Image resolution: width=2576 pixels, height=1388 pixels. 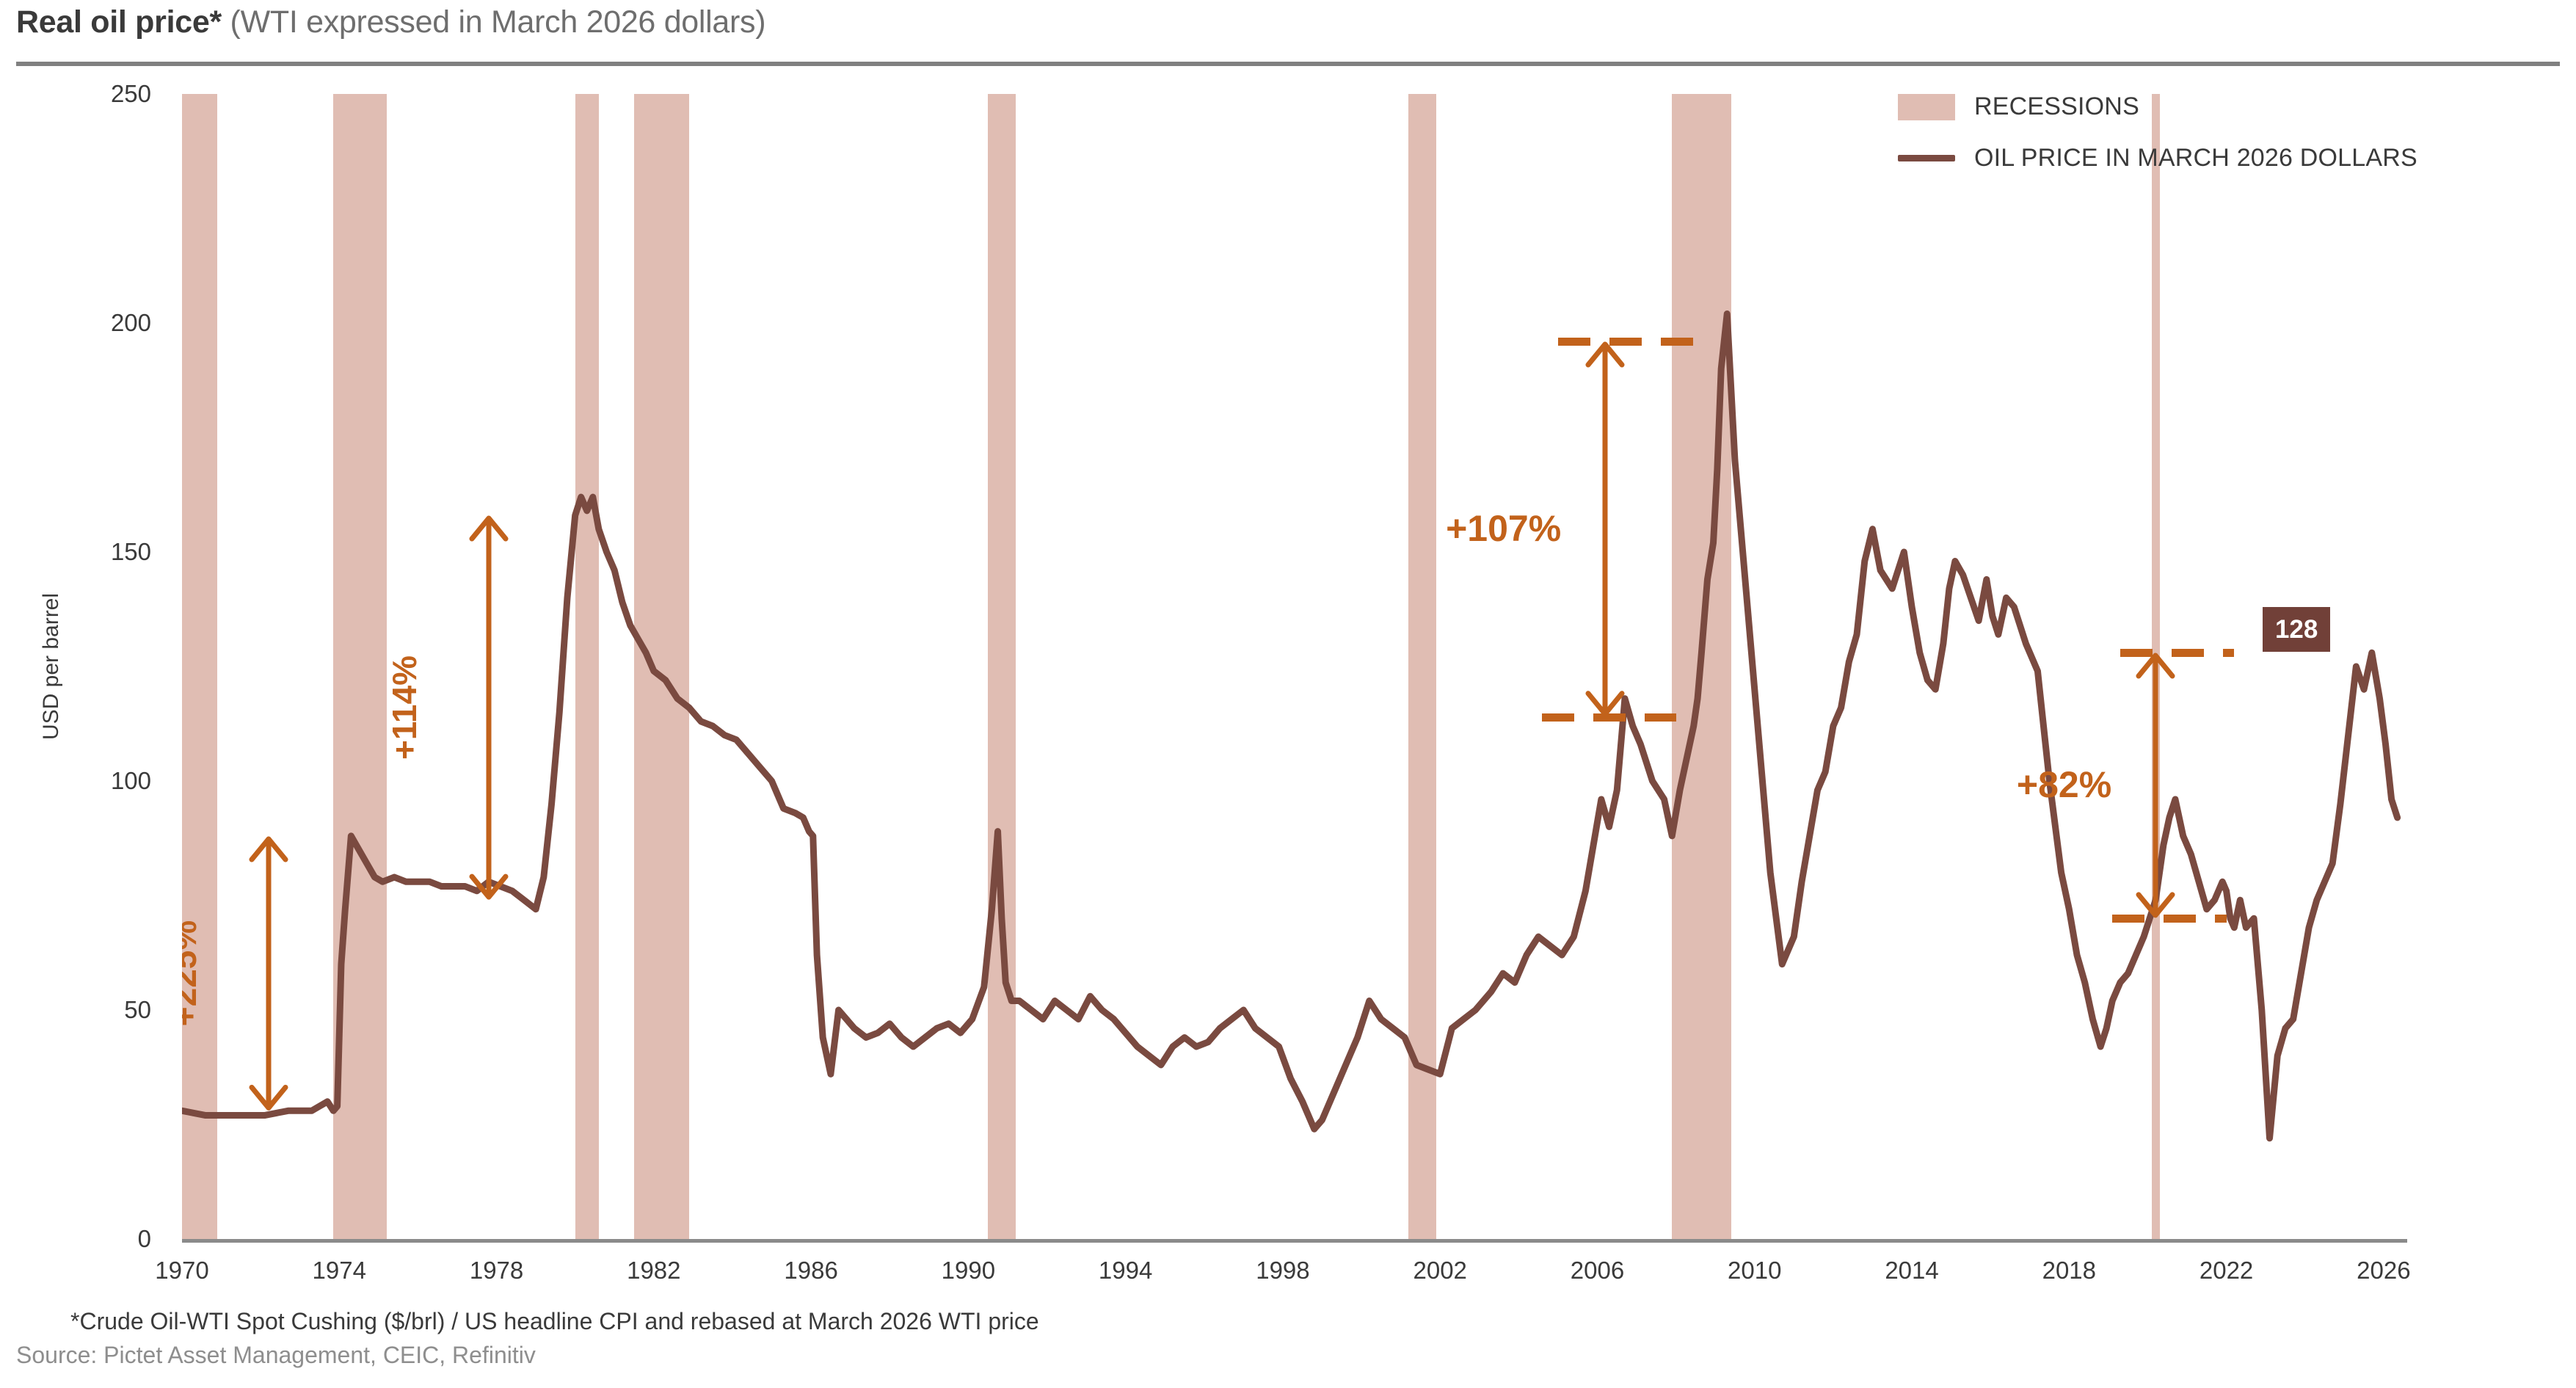 I want to click on x-tick-2014: 2014, so click(x=1912, y=1270).